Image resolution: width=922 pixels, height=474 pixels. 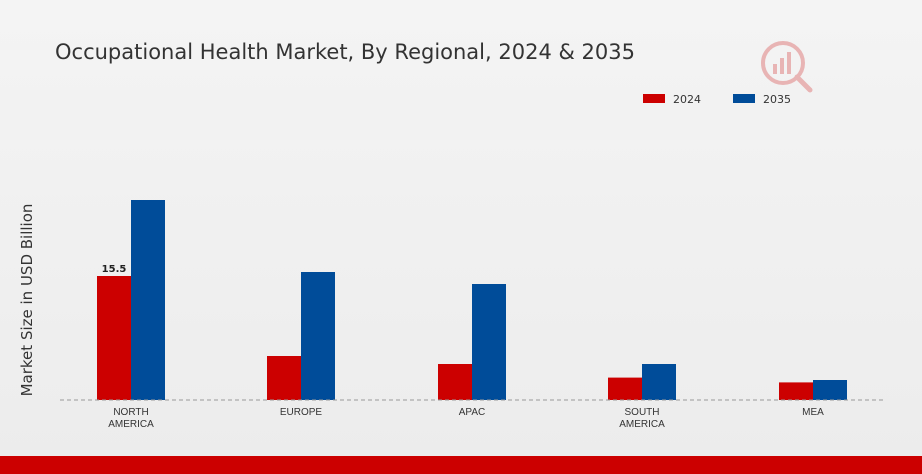 I want to click on bar-2035-mea, so click(x=830, y=390).